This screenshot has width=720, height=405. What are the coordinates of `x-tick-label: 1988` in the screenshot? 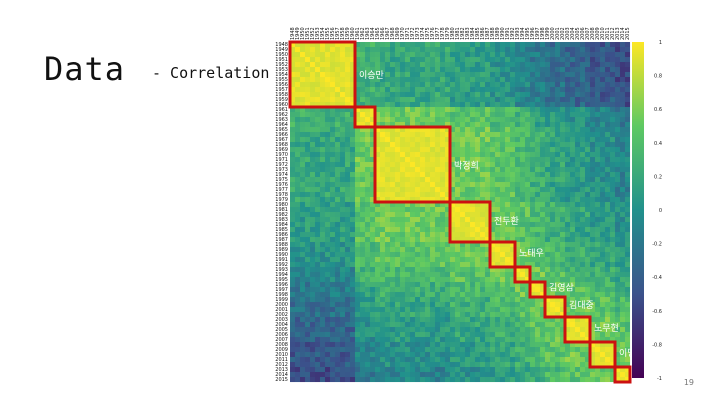 It's located at (493, 33).